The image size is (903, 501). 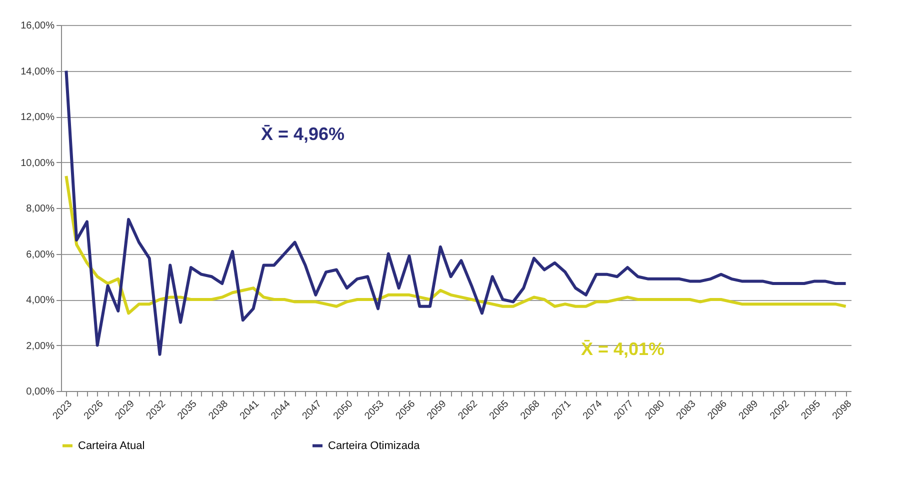 I want to click on y-tick-label: 0,00%, so click(x=40, y=392).